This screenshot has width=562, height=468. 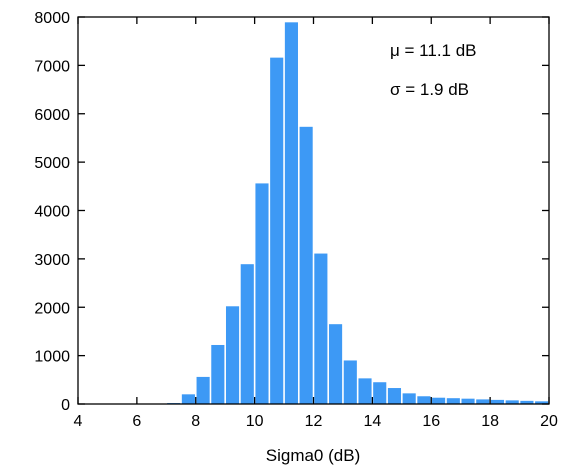 What do you see at coordinates (433, 50) in the screenshot?
I see `annotation-mean: μ = 11.1 dB` at bounding box center [433, 50].